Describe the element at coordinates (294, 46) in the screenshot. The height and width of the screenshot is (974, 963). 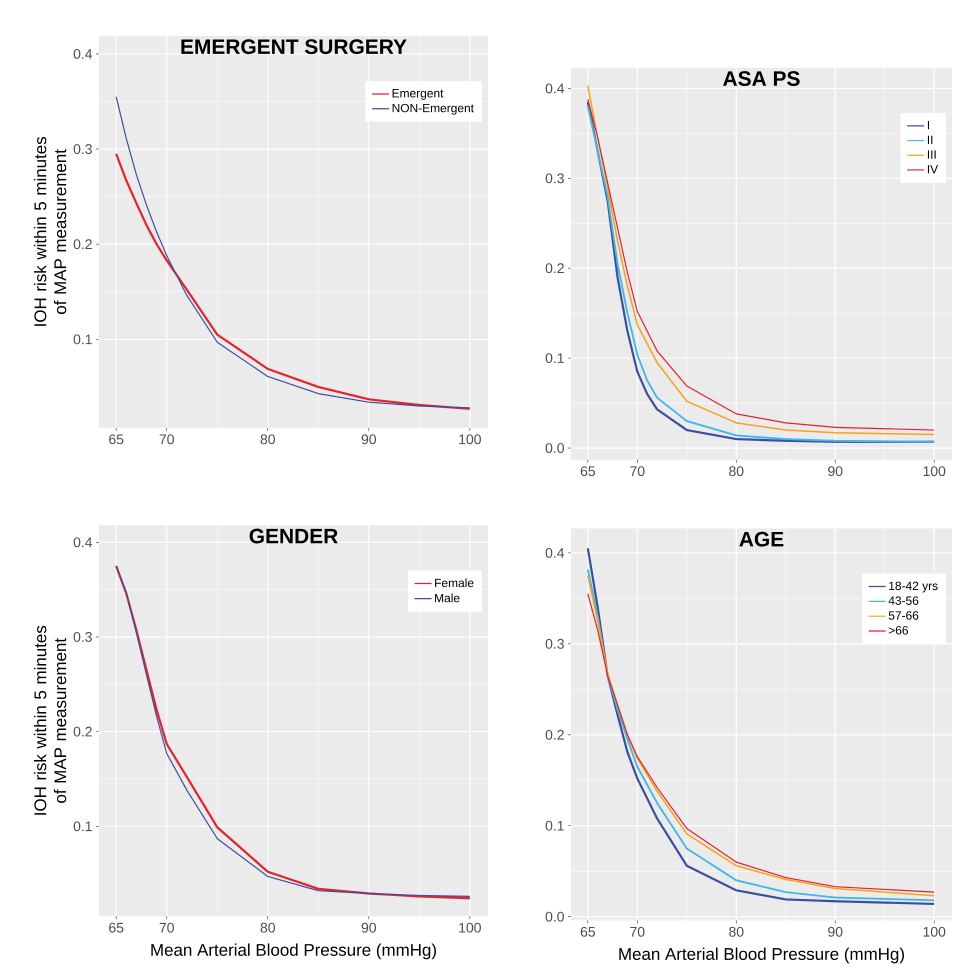
I see `chart-title: EMERGENT SURGERY` at that location.